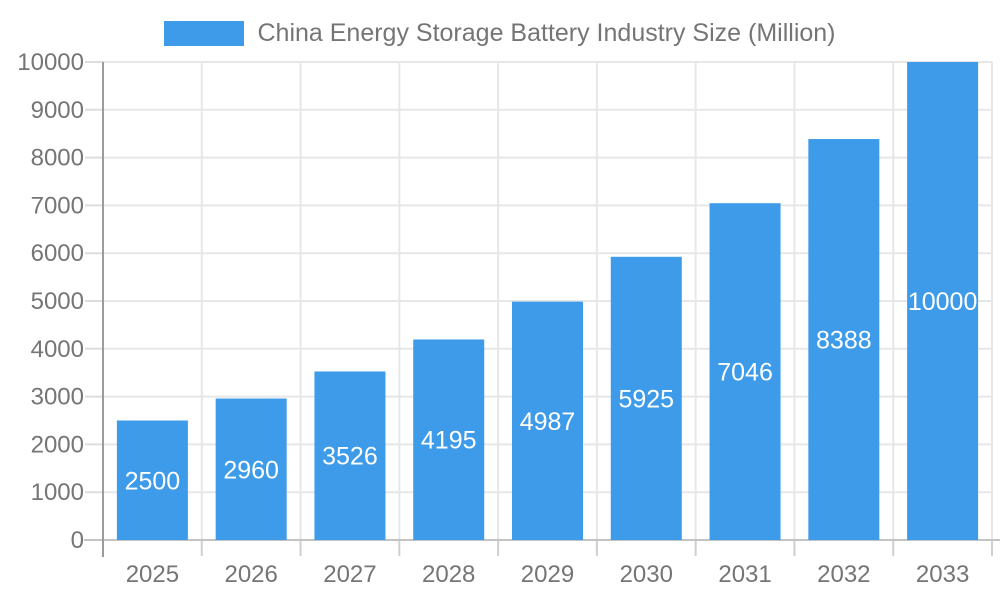  I want to click on y-tick-label: 8000, so click(57, 158).